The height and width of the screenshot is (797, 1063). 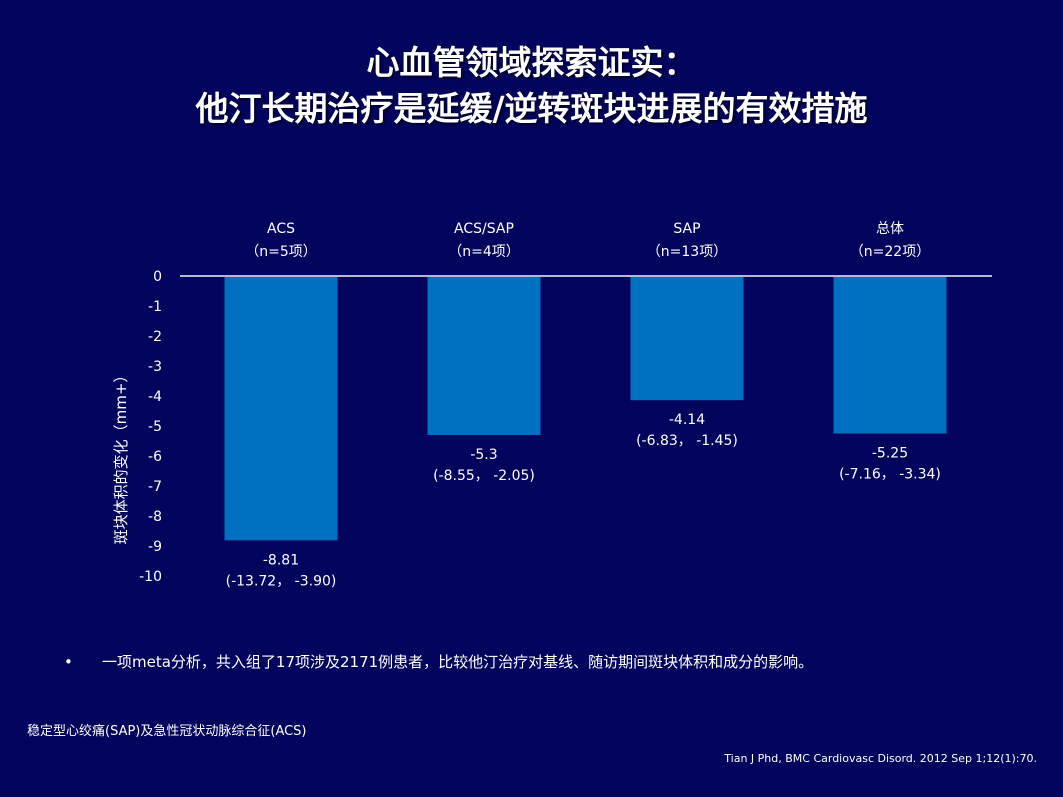 What do you see at coordinates (155, 427) in the screenshot?
I see `y-tick-label: -5` at bounding box center [155, 427].